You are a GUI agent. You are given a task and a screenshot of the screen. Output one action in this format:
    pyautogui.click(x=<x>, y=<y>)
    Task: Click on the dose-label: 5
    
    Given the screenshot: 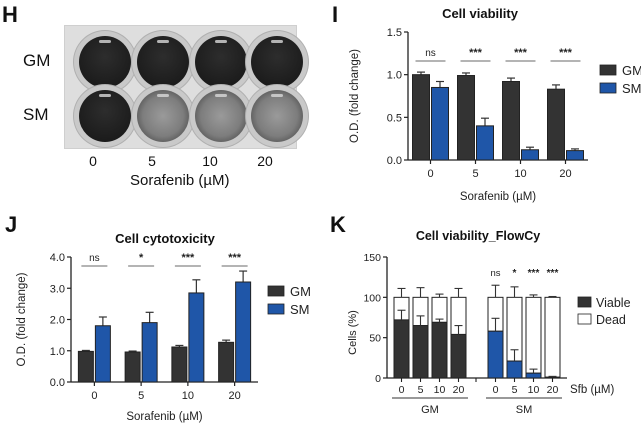 What is the action you would take?
    pyautogui.click(x=152, y=161)
    